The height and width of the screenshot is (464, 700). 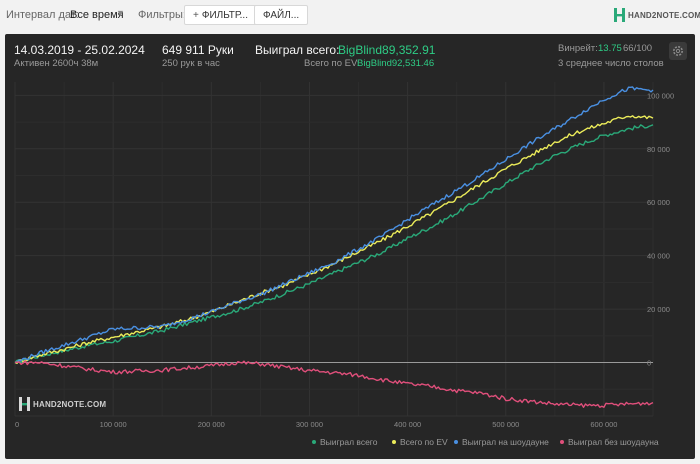 What do you see at coordinates (424, 442) in the screenshot?
I see `legend-label: Всего по EV` at bounding box center [424, 442].